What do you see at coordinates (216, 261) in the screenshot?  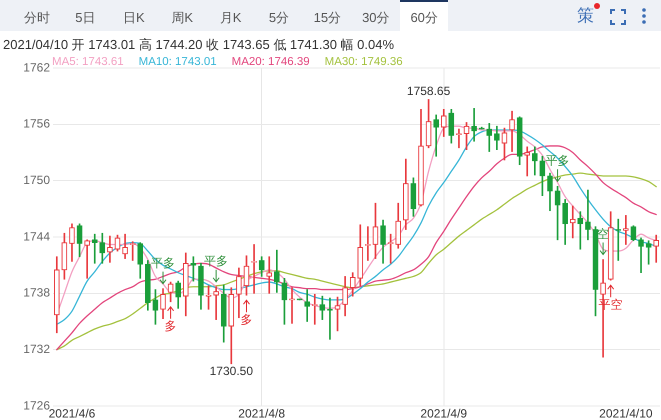 I see `annotation: 平多` at bounding box center [216, 261].